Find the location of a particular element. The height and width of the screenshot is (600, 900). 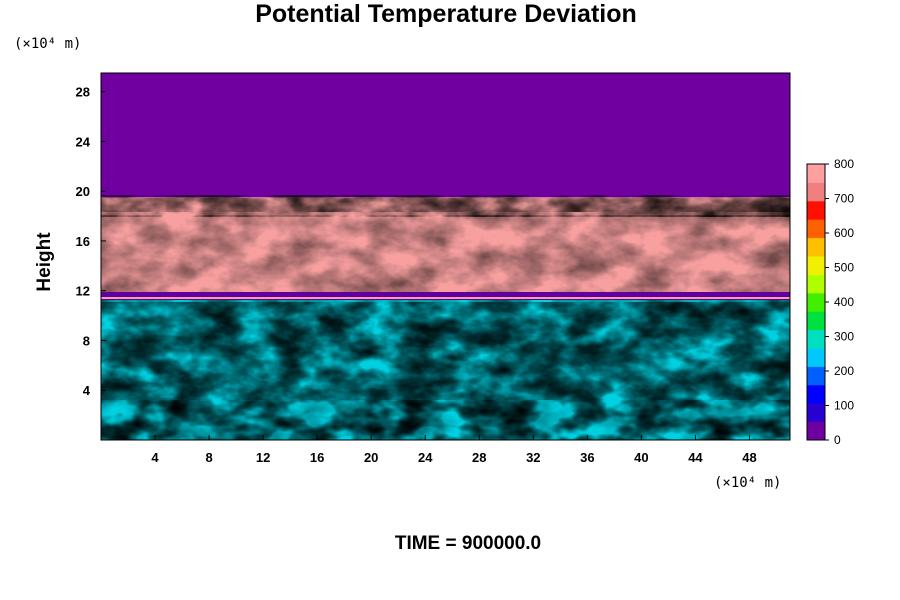

warm-layer-filaments is located at coordinates (445, 256).